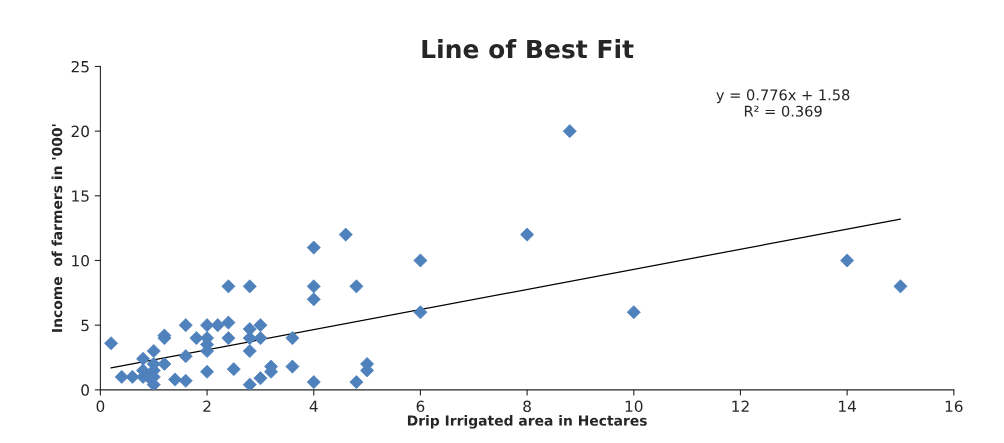 The image size is (1004, 443). What do you see at coordinates (740, 406) in the screenshot?
I see `x-tick-label: 12` at bounding box center [740, 406].